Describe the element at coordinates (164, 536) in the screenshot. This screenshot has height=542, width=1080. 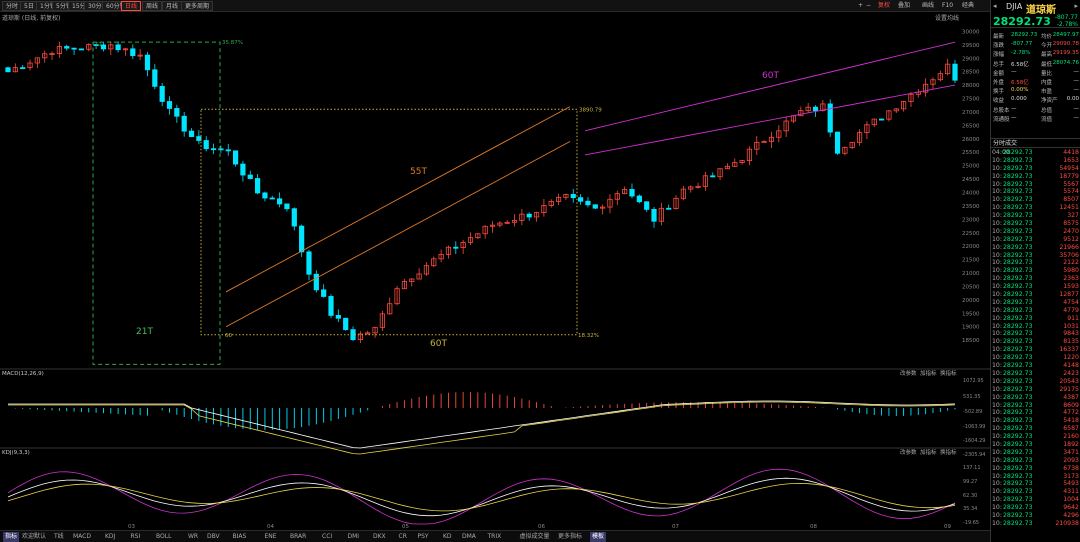
I see `indicator-tab: BOLL` at that location.